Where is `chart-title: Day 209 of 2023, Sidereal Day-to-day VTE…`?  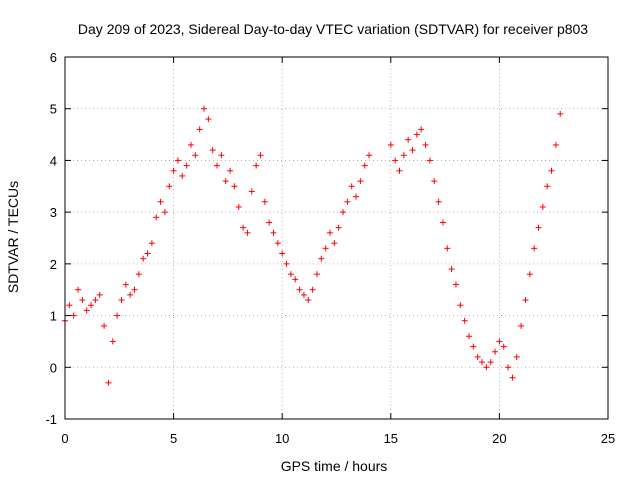 chart-title: Day 209 of 2023, Sidereal Day-to-day VTE… is located at coordinates (333, 29).